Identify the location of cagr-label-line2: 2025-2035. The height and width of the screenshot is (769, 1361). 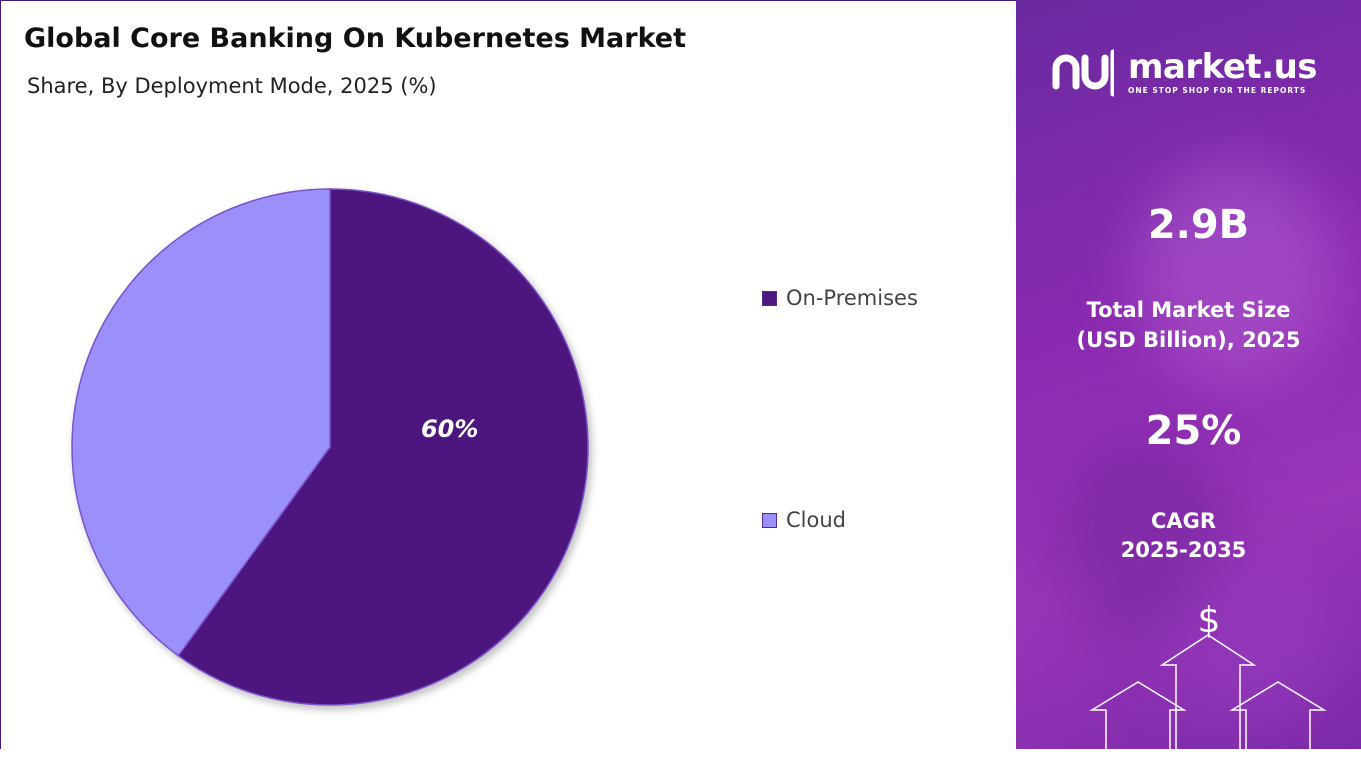
(1183, 550).